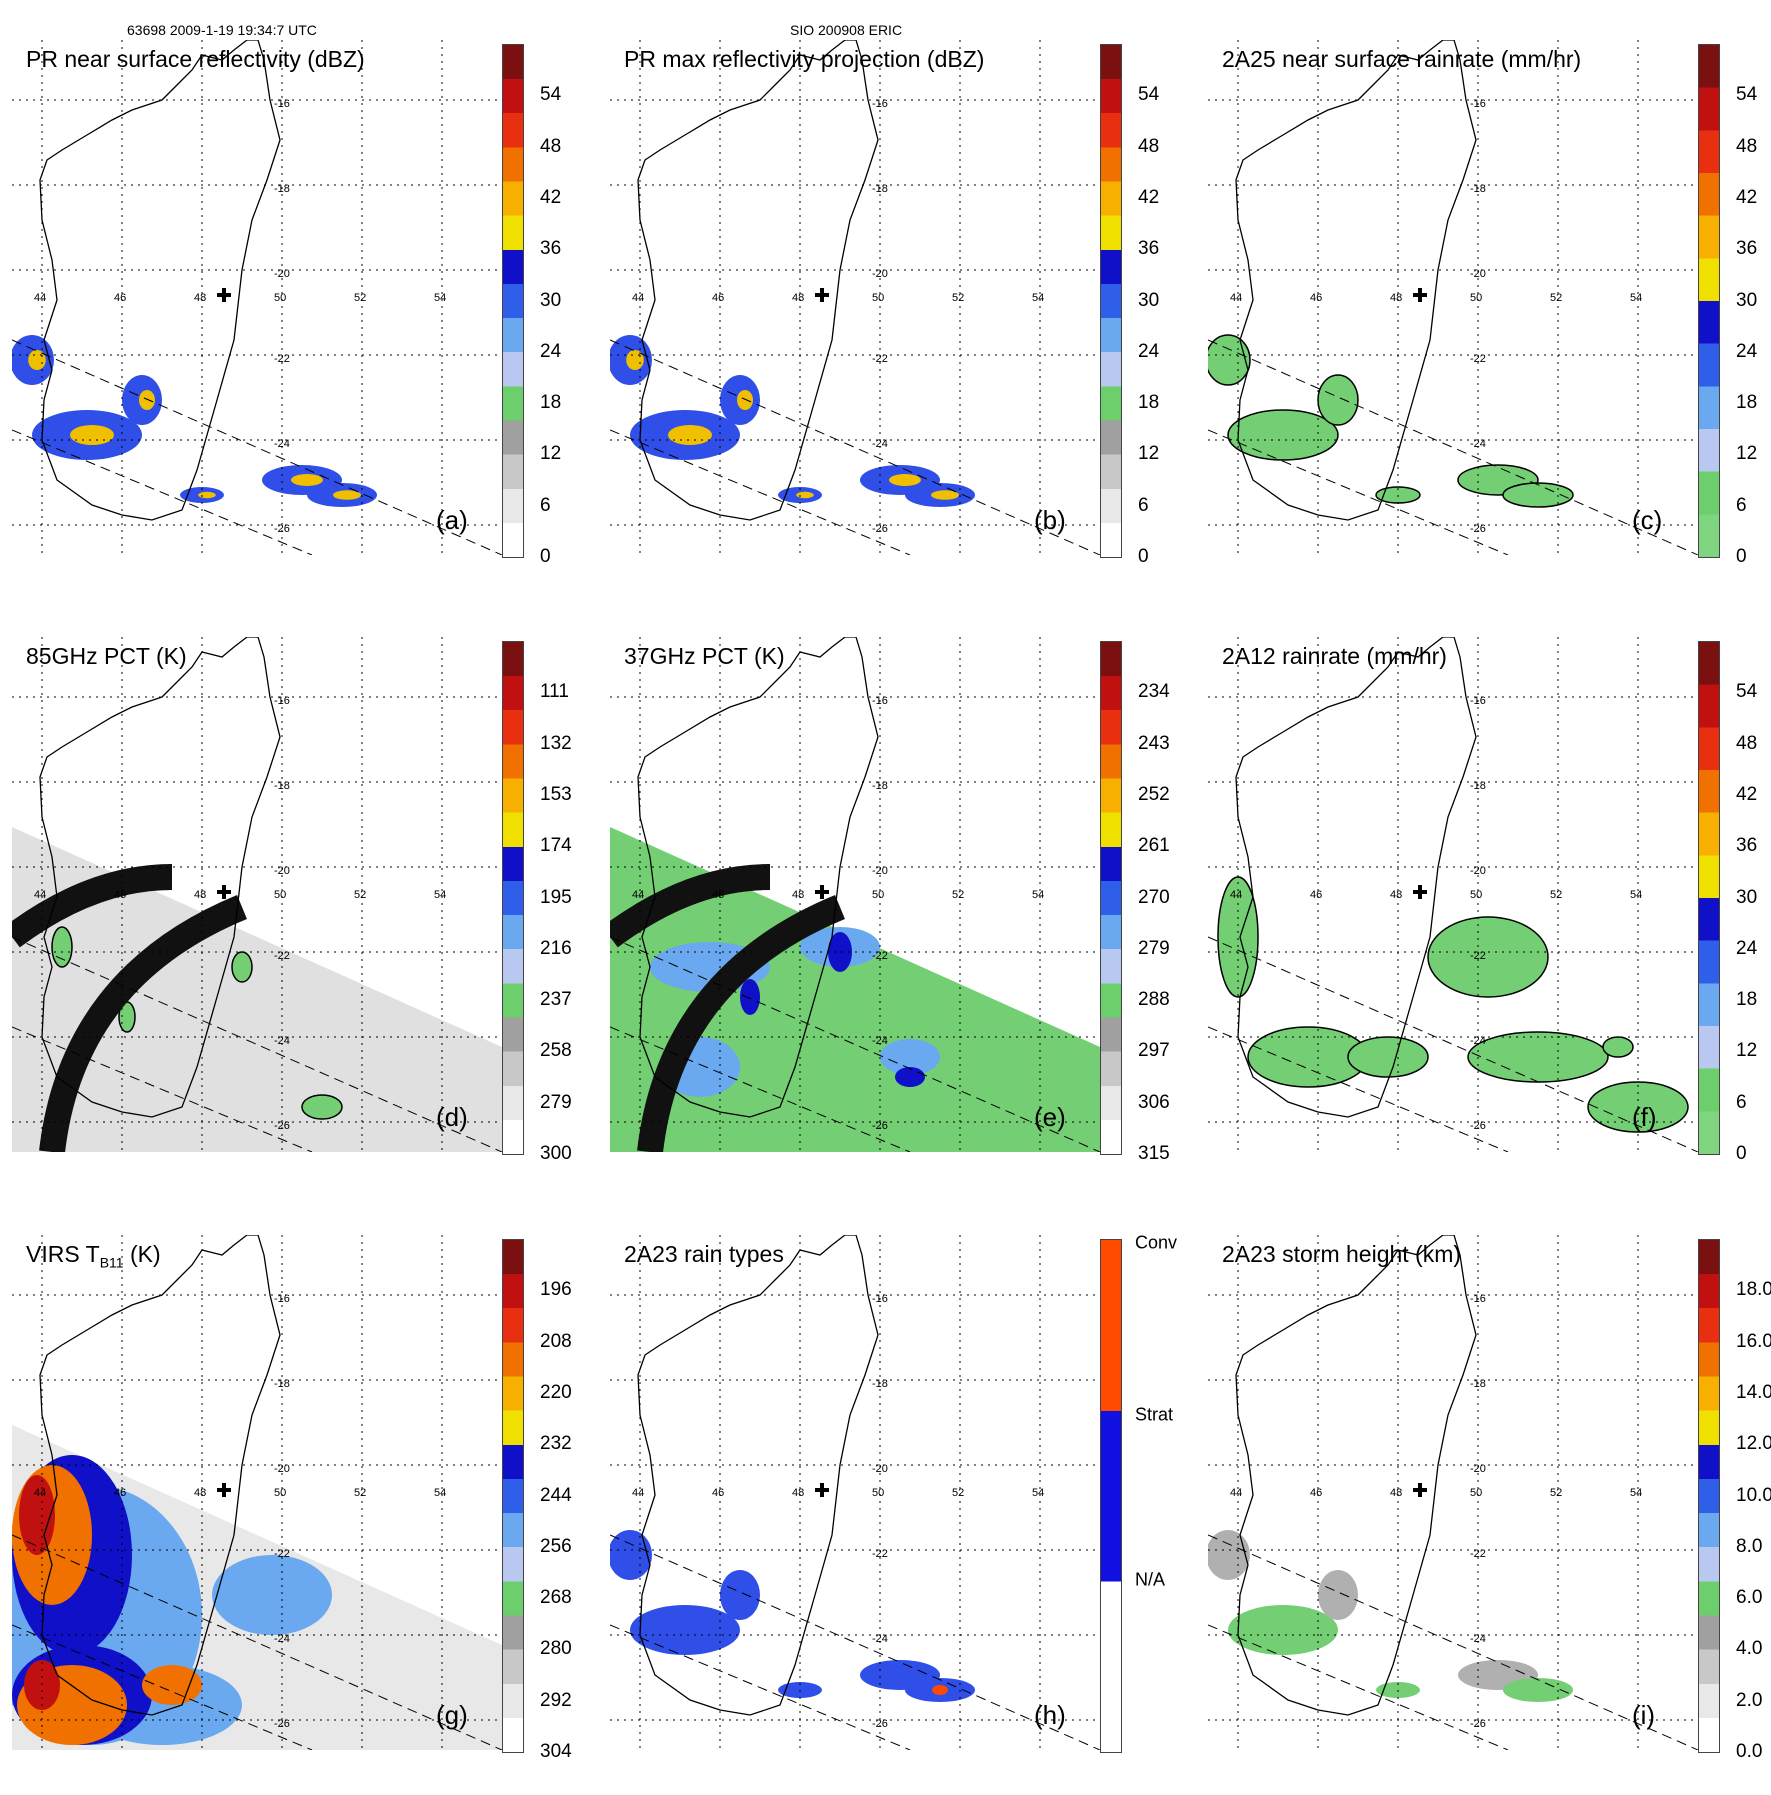  Describe the element at coordinates (551, 300) in the screenshot. I see `colorbar-tick-label: 30` at that location.